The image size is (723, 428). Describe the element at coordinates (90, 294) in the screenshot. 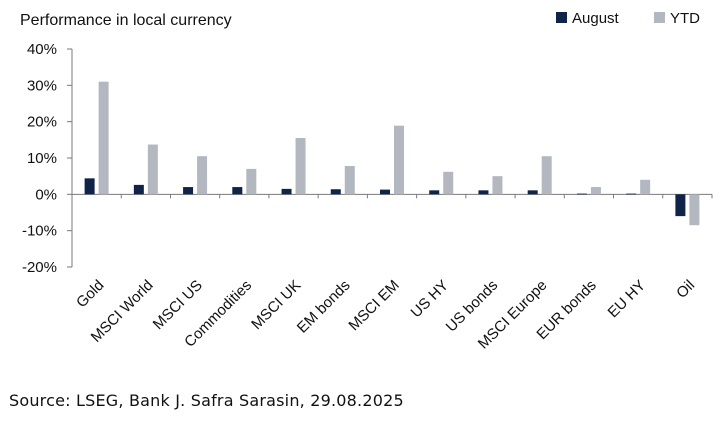

I see `category-label: Gold` at that location.